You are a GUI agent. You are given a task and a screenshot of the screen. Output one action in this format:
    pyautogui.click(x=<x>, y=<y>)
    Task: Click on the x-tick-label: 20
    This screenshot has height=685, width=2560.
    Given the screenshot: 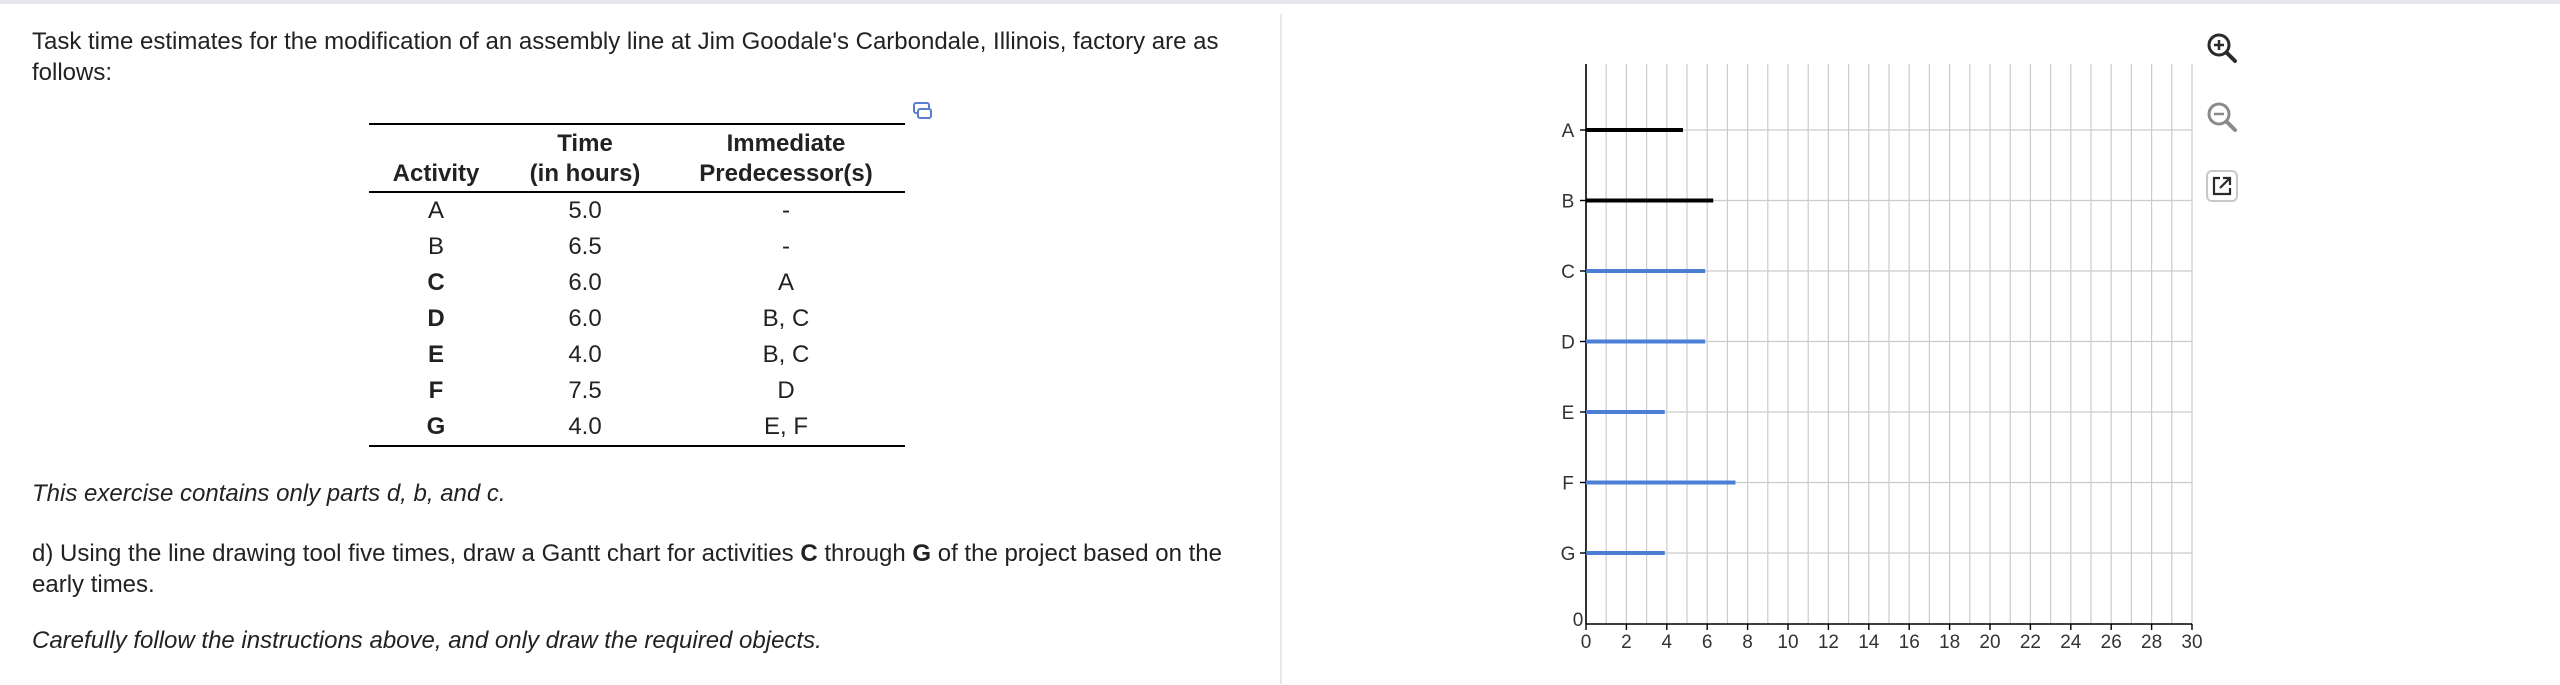 What is the action you would take?
    pyautogui.click(x=1989, y=642)
    